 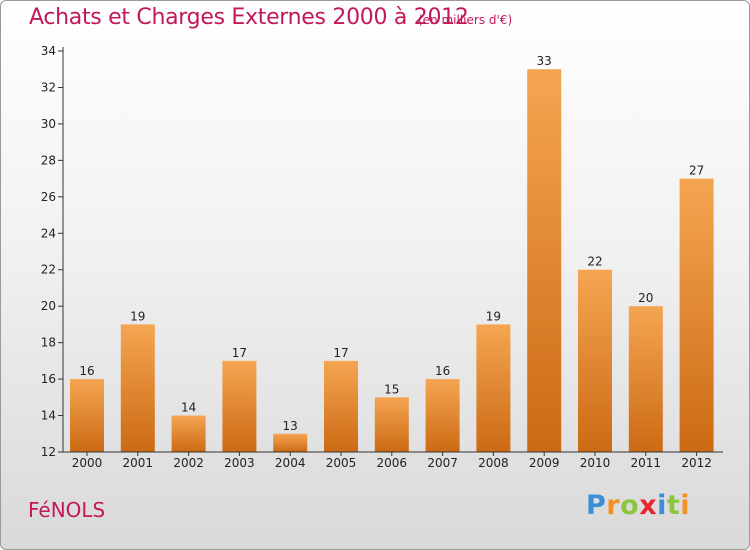 I want to click on data-label-2007: 16, so click(x=442, y=371).